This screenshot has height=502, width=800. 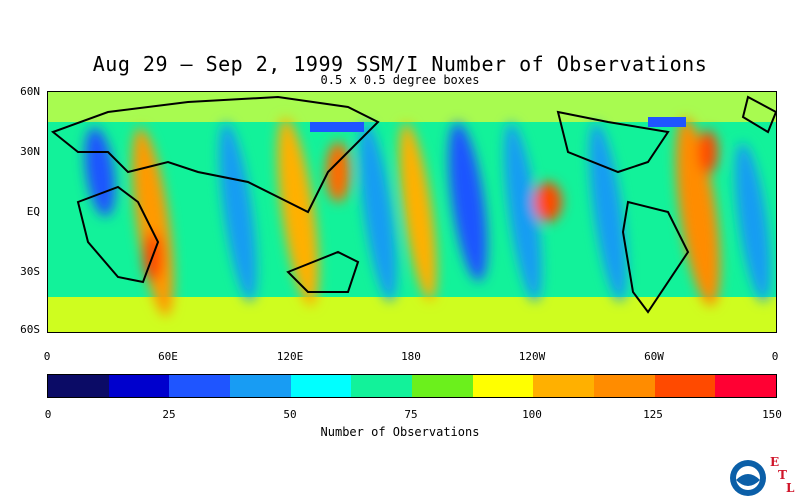 What do you see at coordinates (775, 462) in the screenshot?
I see `etl-letter-e: E` at bounding box center [775, 462].